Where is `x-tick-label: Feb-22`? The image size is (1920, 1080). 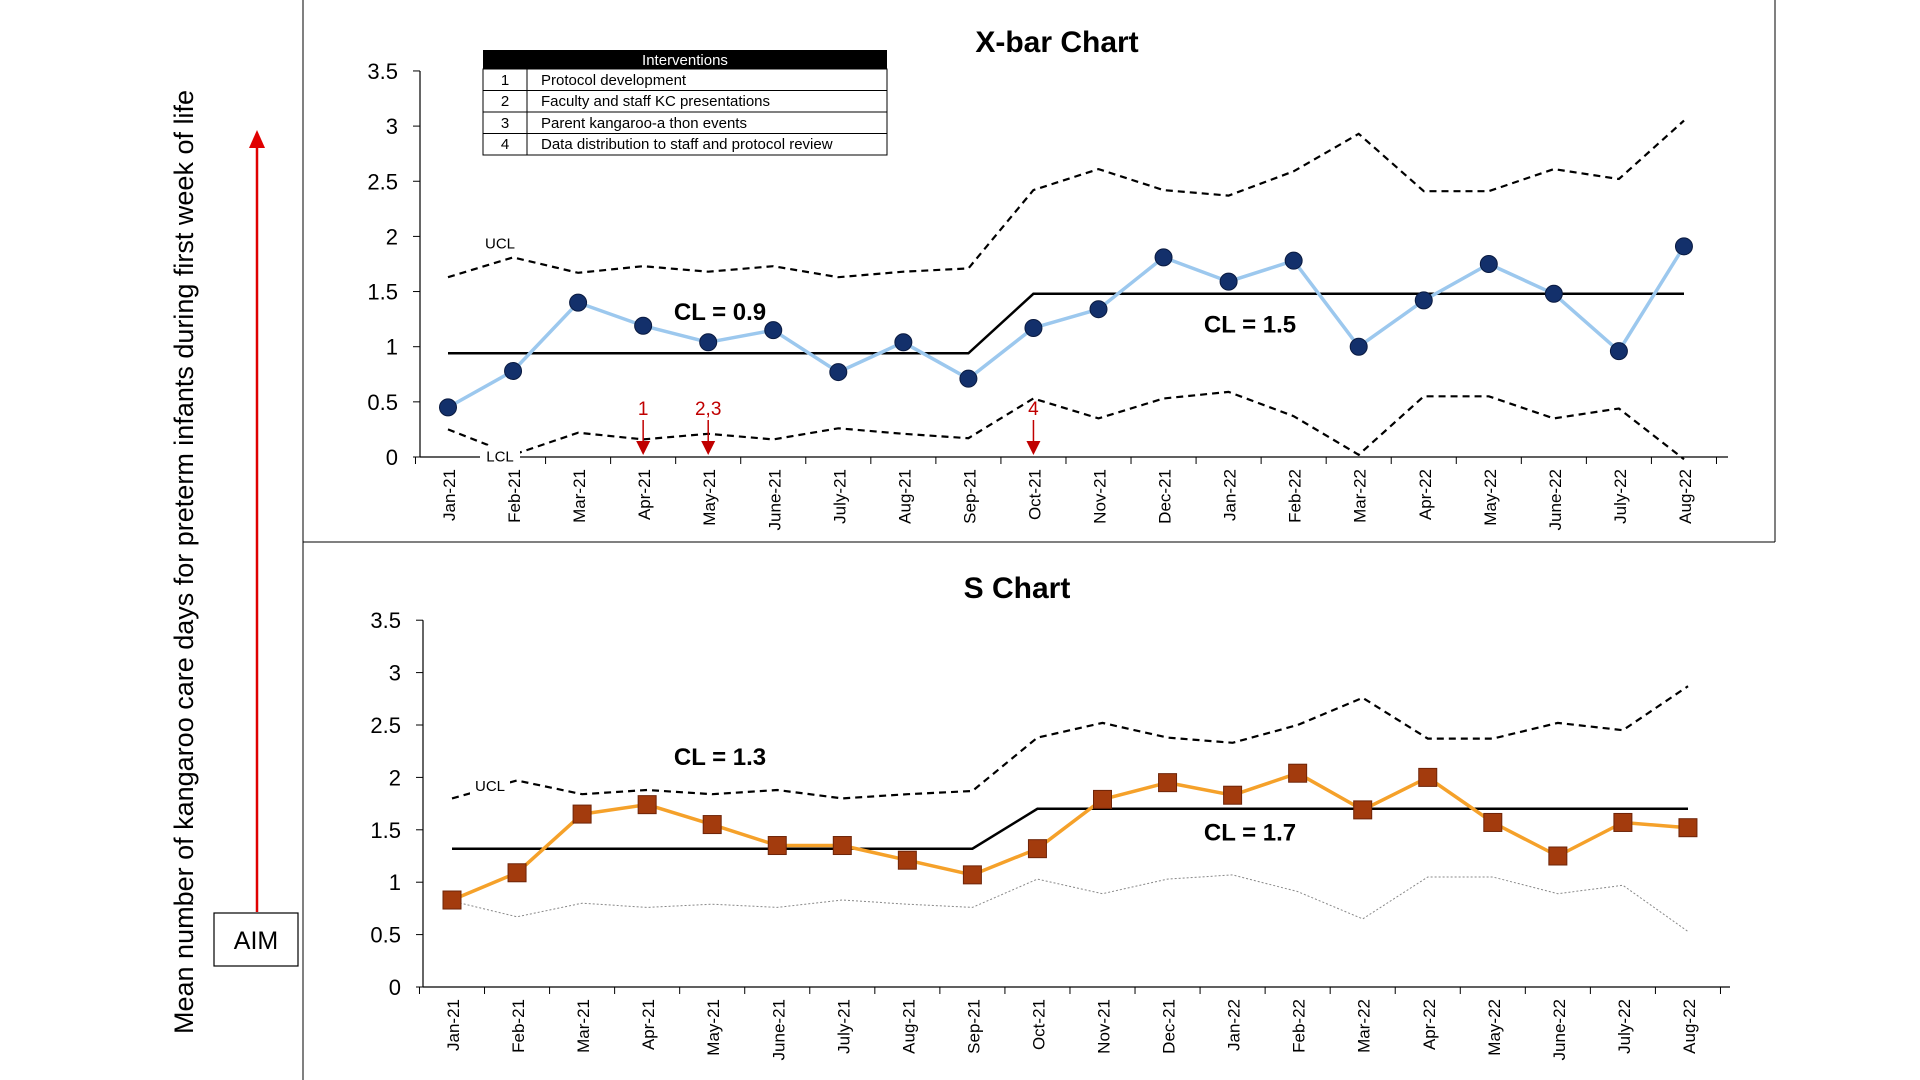
x-tick-label: Feb-22 is located at coordinates (1295, 496).